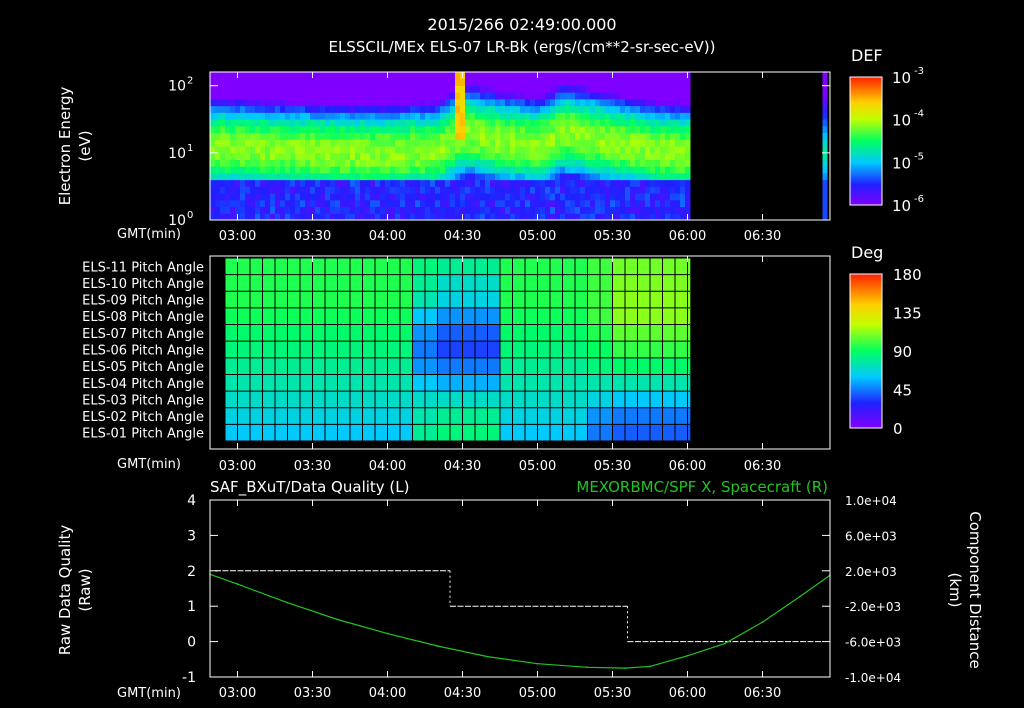 The width and height of the screenshot is (1024, 708). Describe the element at coordinates (177, 221) in the screenshot. I see `spectrogram-ytick-label-0: 10` at that location.